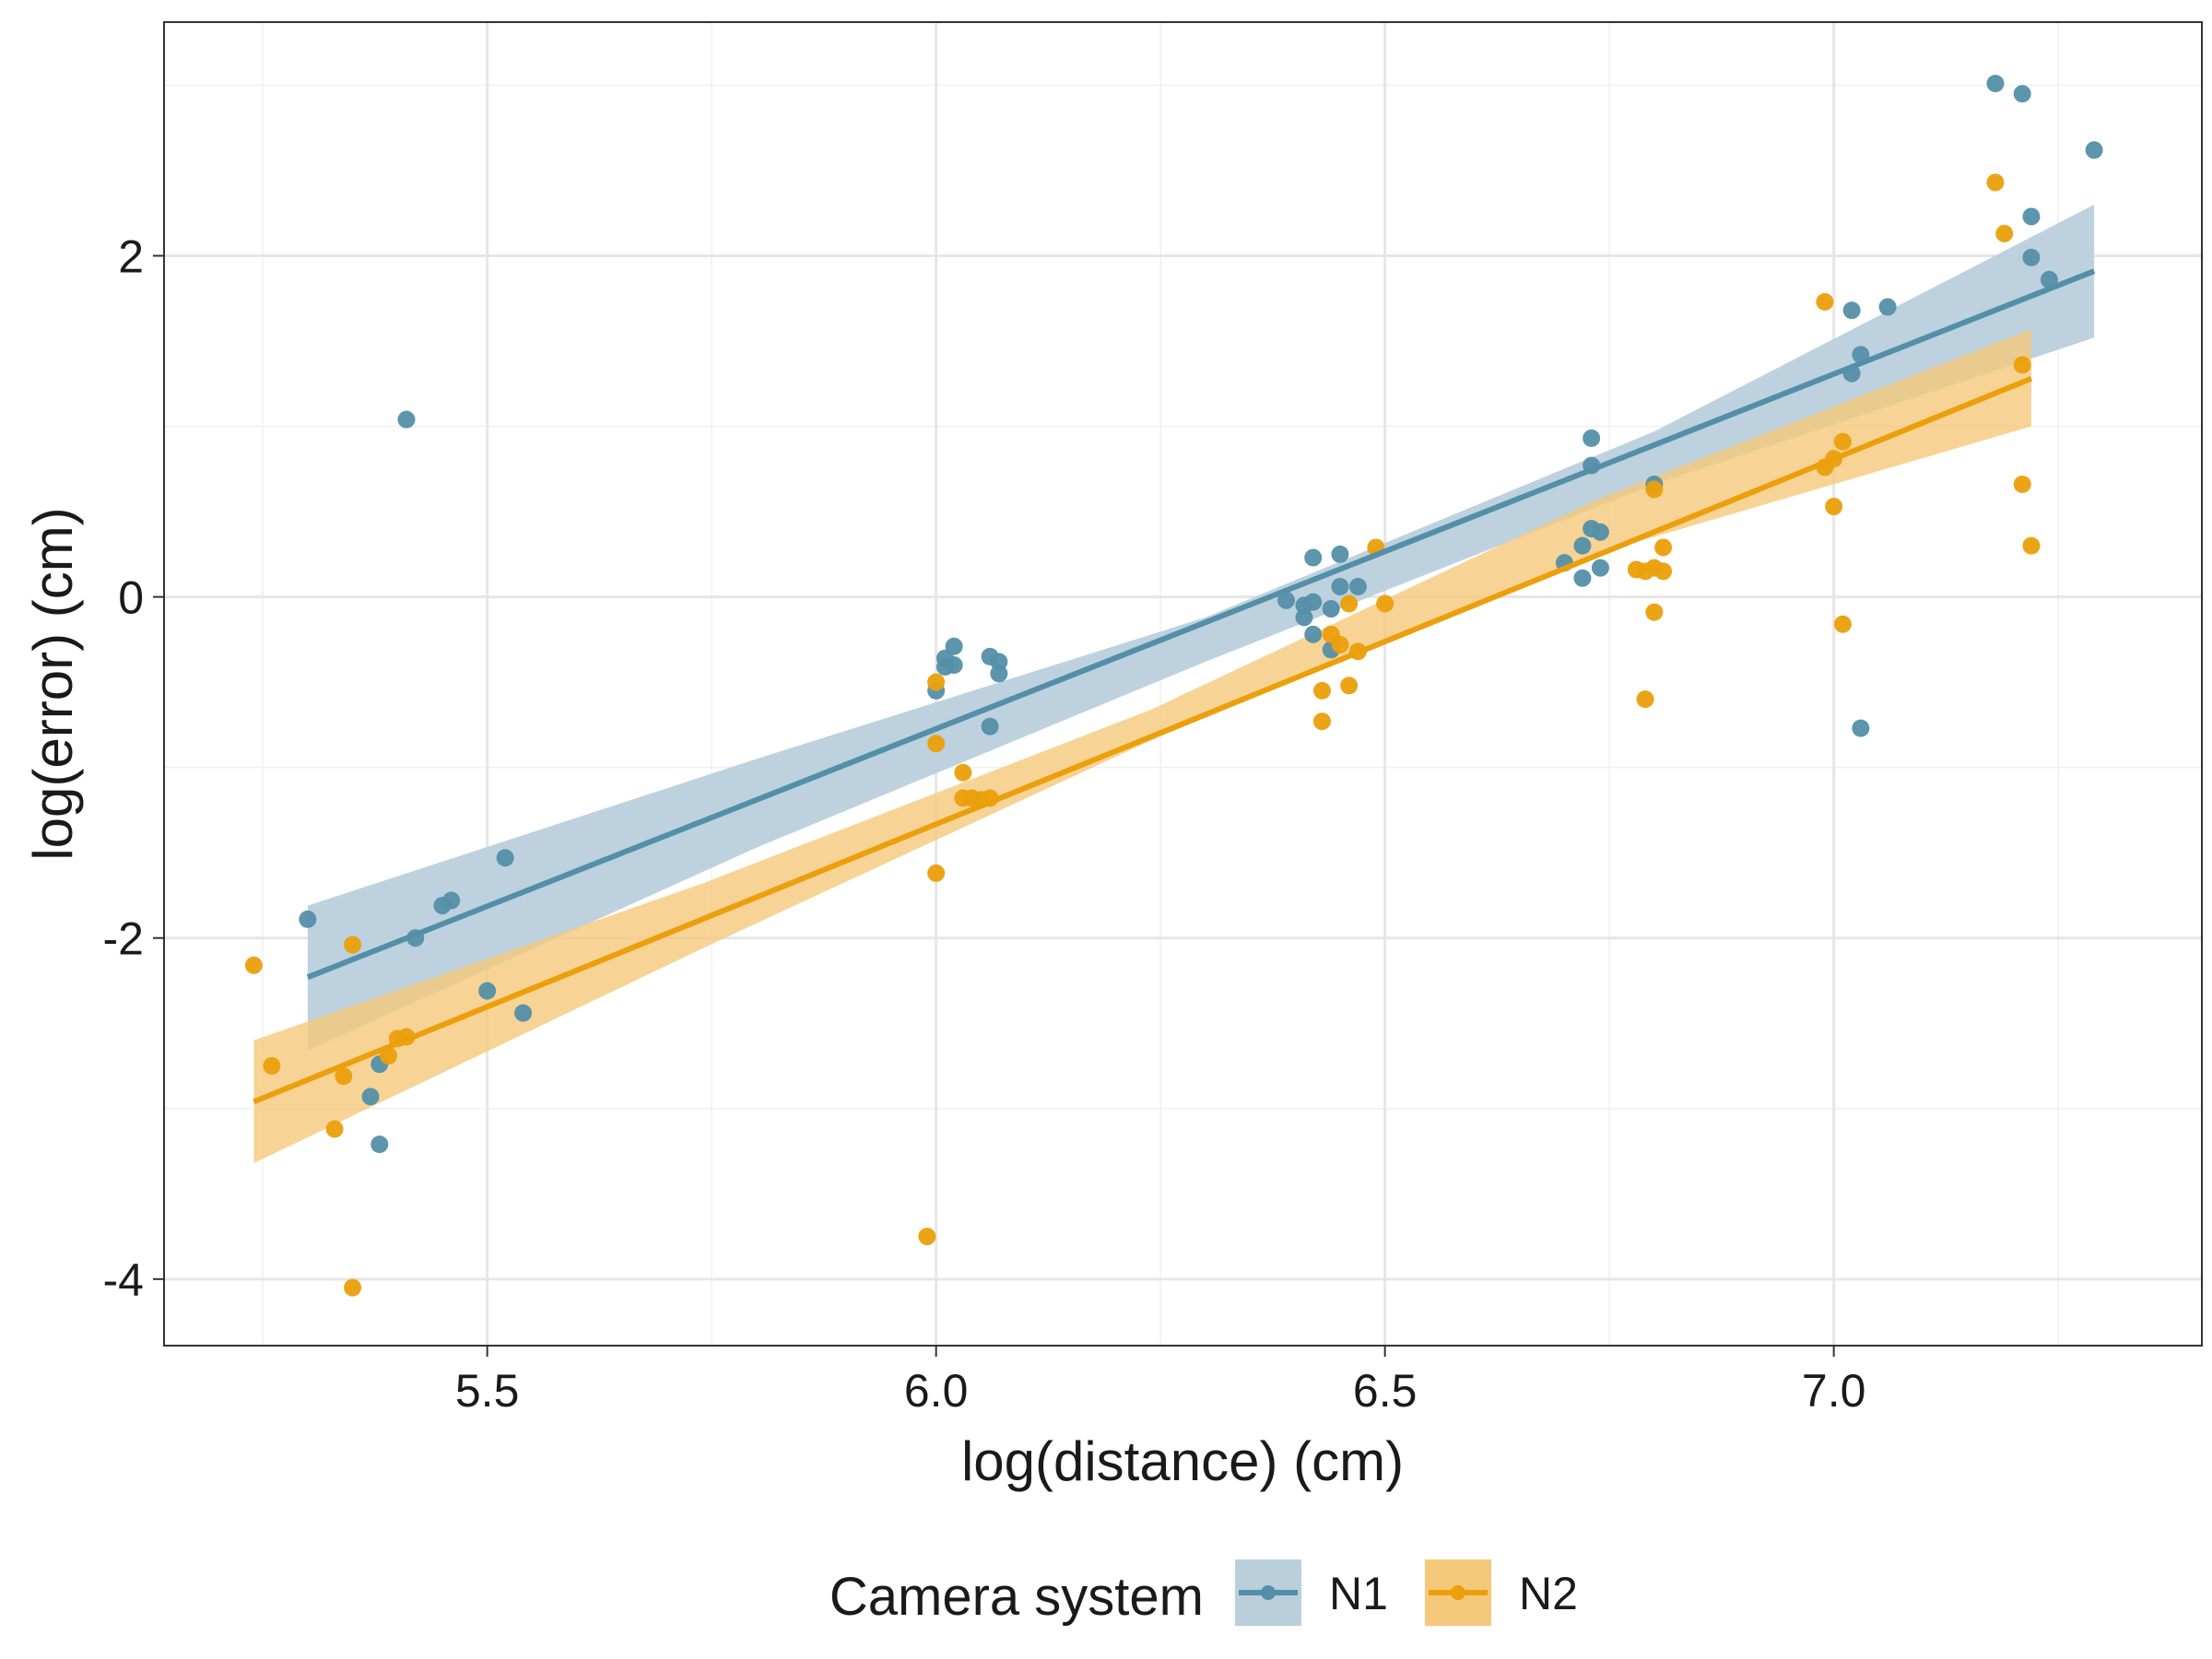 The image size is (2212, 1659). I want to click on x-tick-label: 6.0, so click(936, 1391).